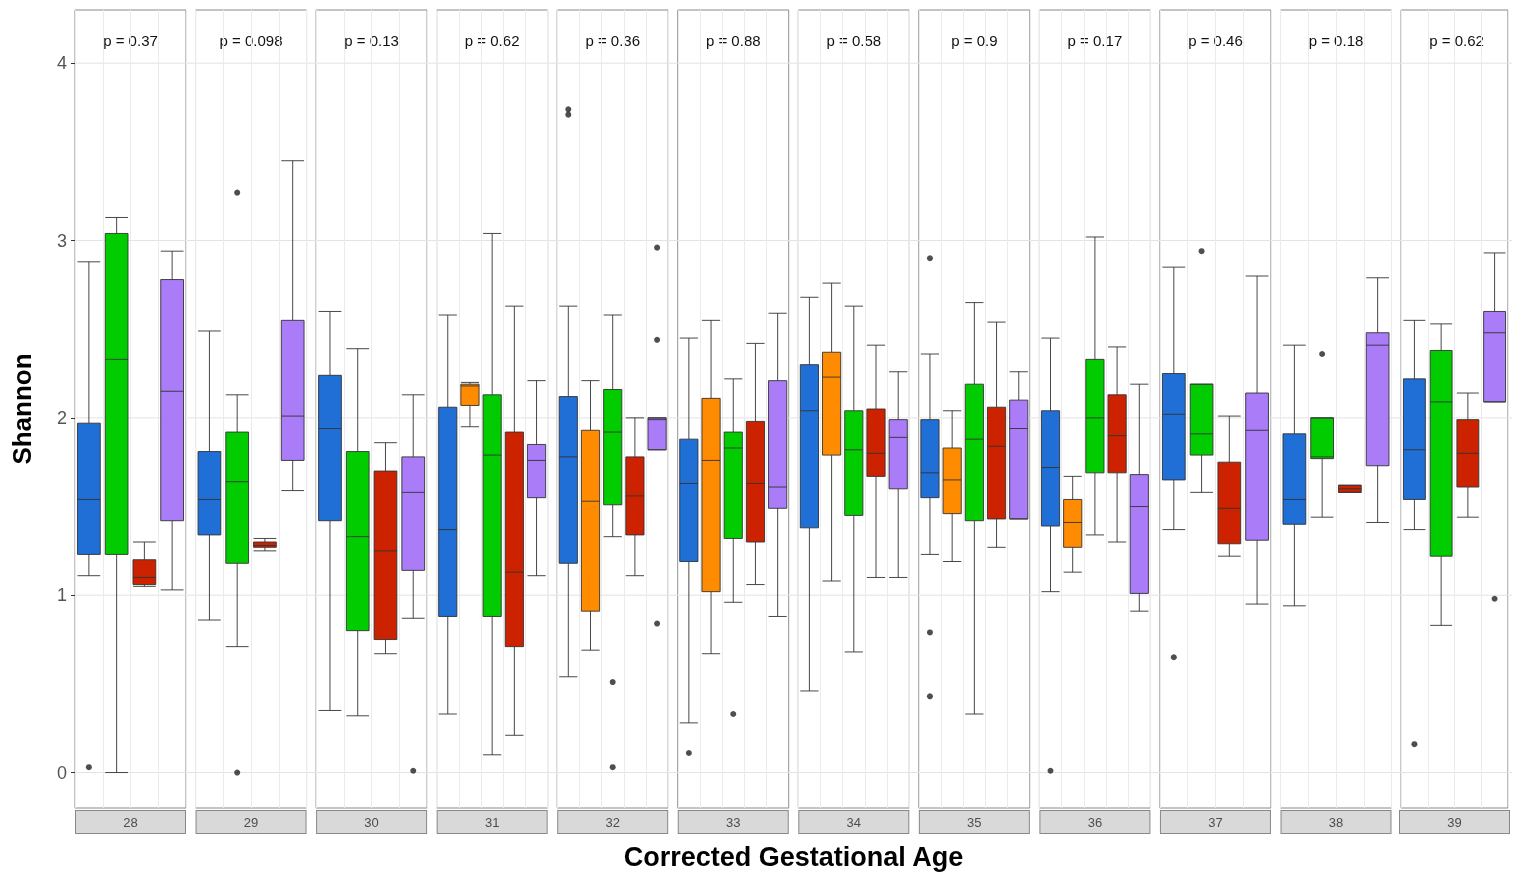  Describe the element at coordinates (1095, 822) in the screenshot. I see `x-tick-label: 36` at that location.